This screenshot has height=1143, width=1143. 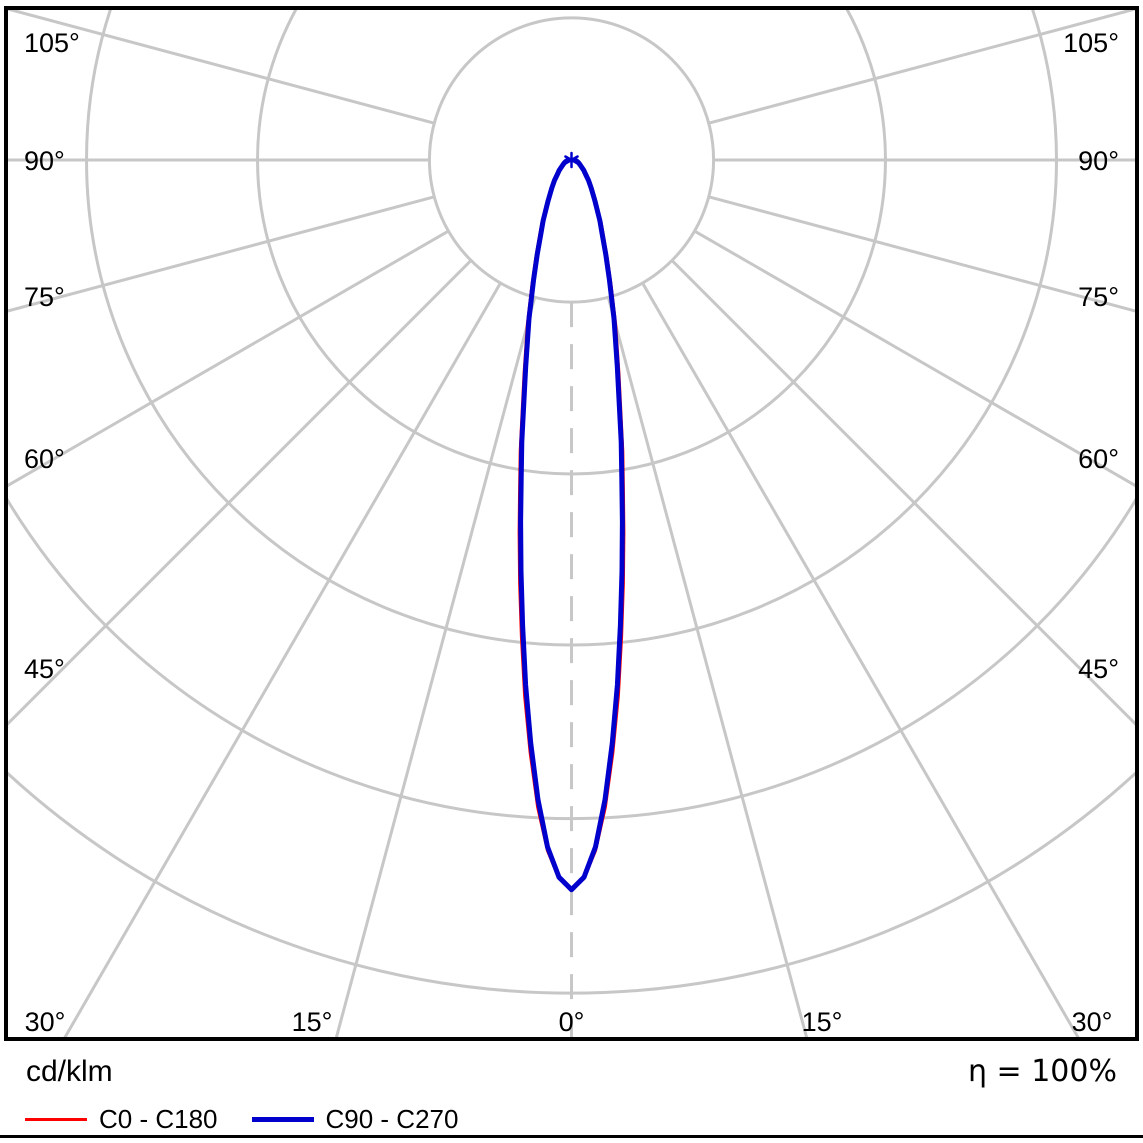 I want to click on legend-series-row: C0 - C180 C90 - C270, so click(x=571, y=1119).